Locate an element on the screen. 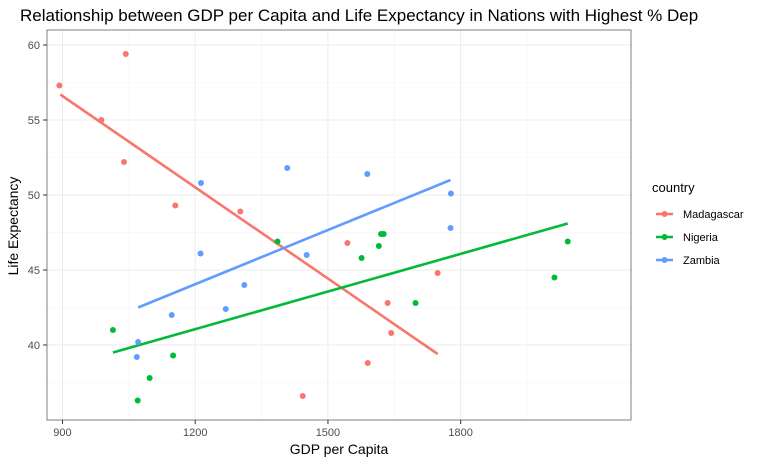 The height and width of the screenshot is (470, 763). legend-label: Nigeria is located at coordinates (701, 238).